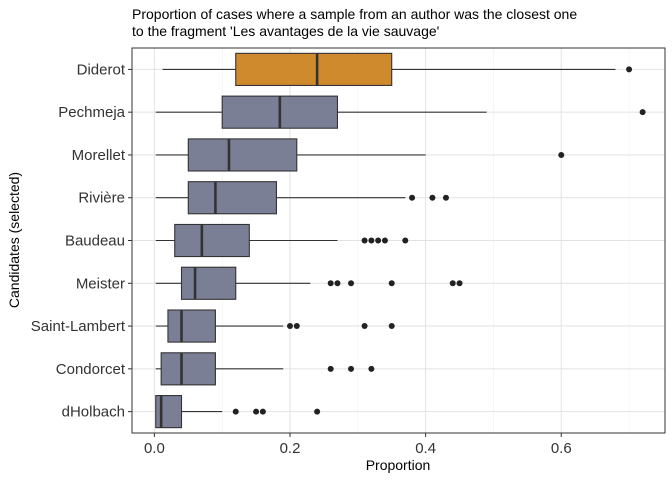 Image resolution: width=672 pixels, height=480 pixels. I want to click on y-tick-label: Baudeau, so click(95, 241).